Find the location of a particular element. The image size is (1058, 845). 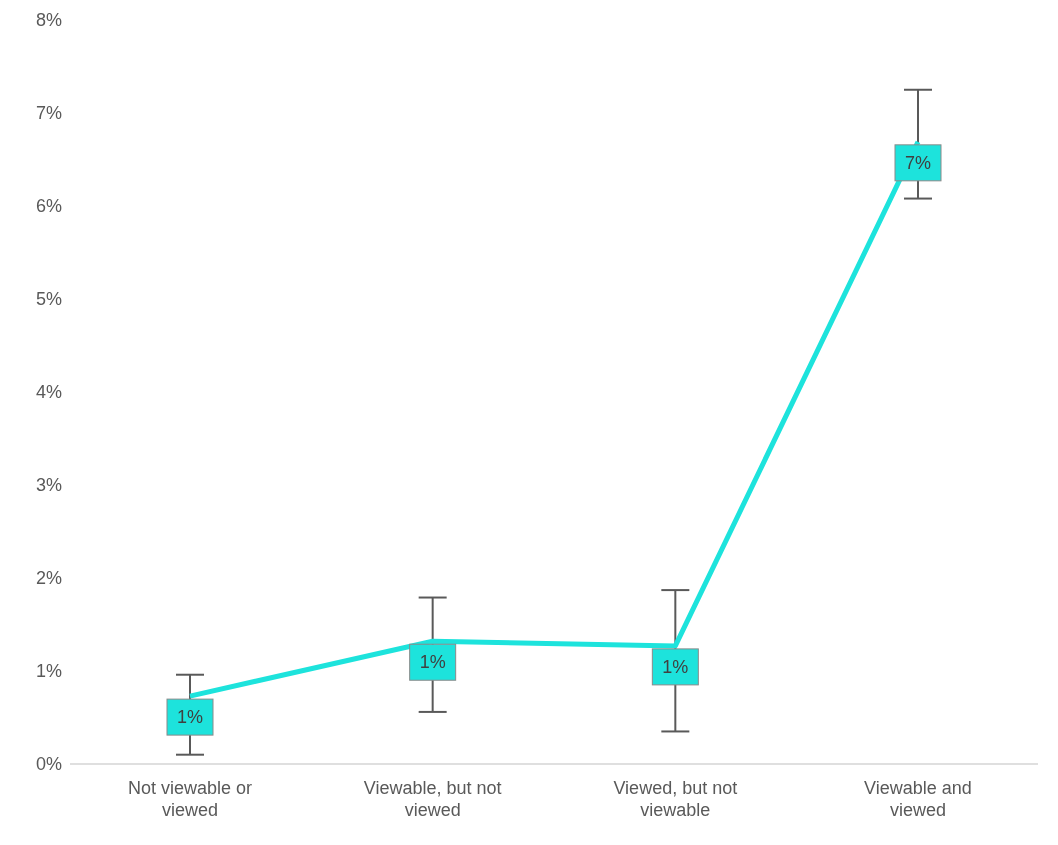

y-tick-label: 5% is located at coordinates (48, 299).